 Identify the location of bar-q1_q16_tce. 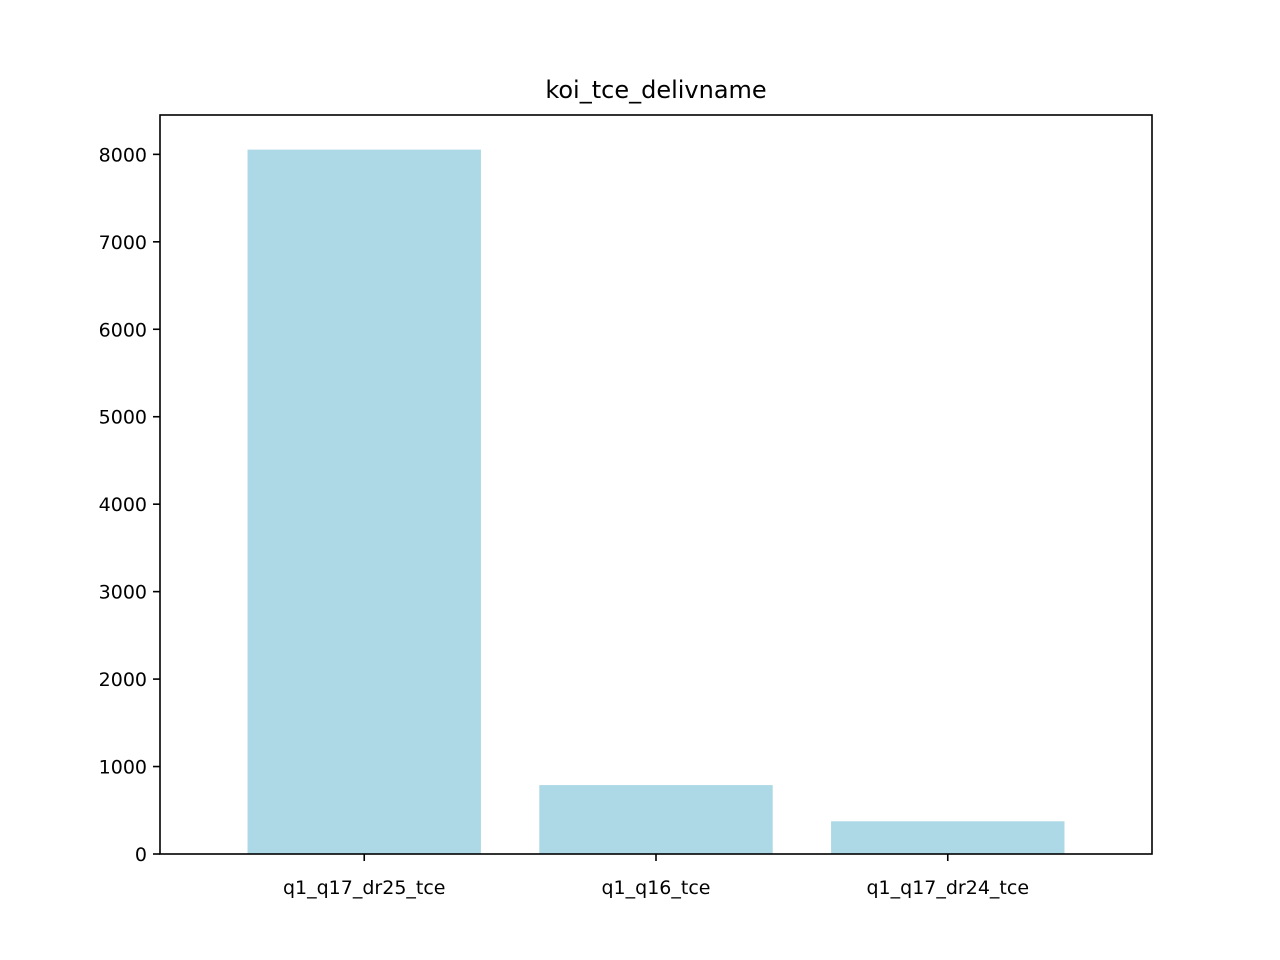
(656, 819).